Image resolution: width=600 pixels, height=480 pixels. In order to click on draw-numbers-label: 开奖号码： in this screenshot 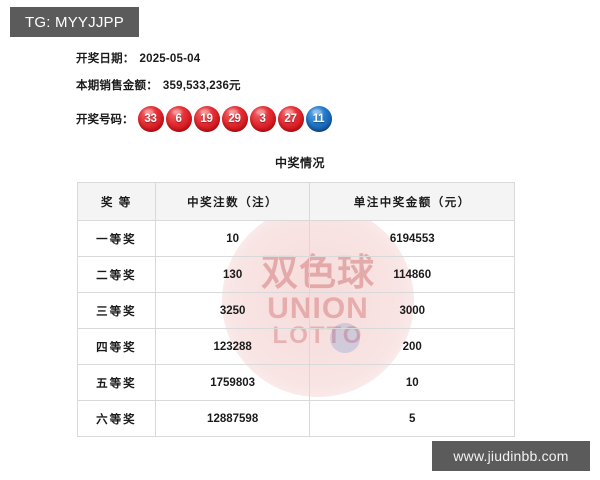, I will do `click(105, 120)`.